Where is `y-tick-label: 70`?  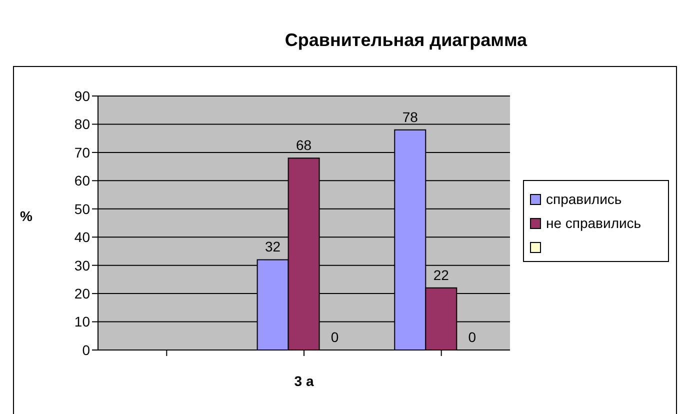
y-tick-label: 70 is located at coordinates (82, 152).